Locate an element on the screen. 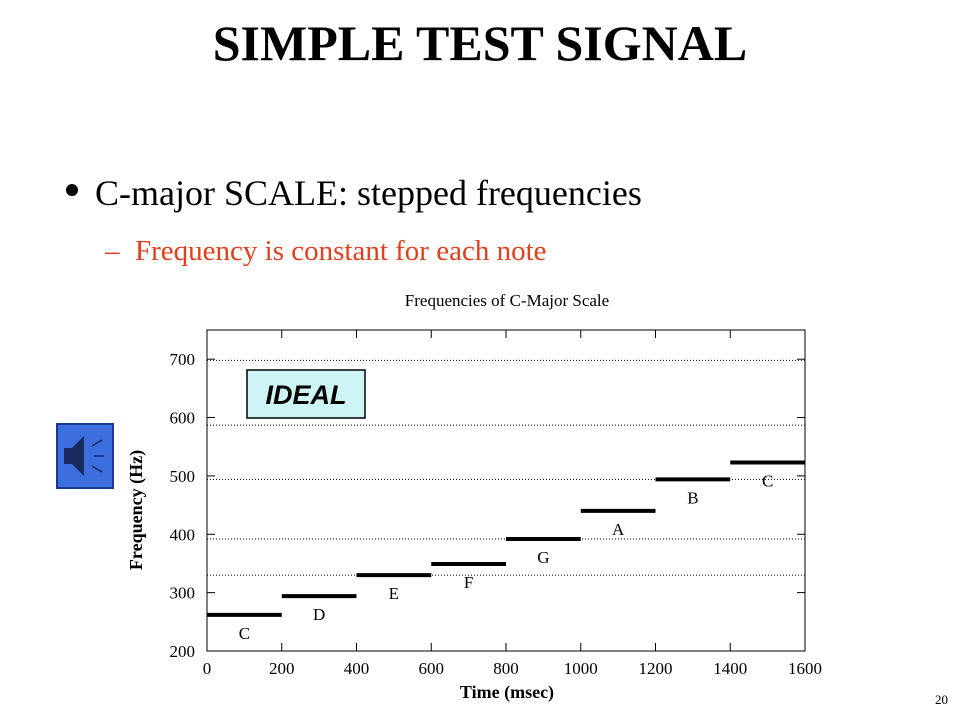 Image resolution: width=960 pixels, height=725 pixels. bullet-dot is located at coordinates (72, 190).